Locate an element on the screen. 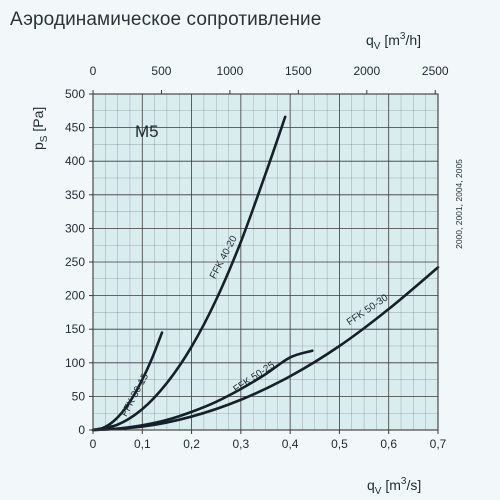  x-tick-label: 0,5 is located at coordinates (339, 444).